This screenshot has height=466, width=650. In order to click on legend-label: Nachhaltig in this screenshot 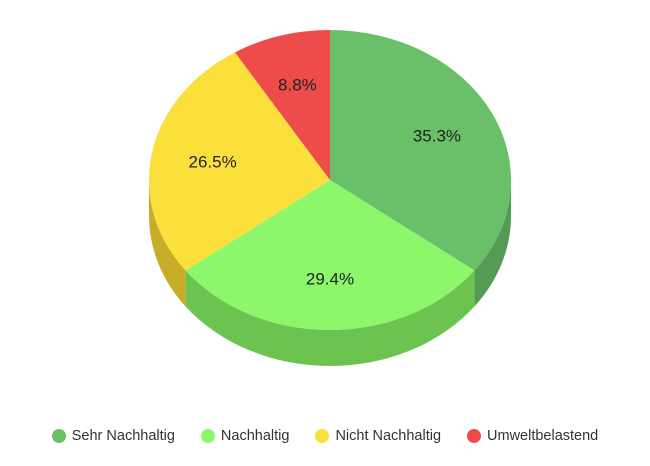, I will do `click(255, 436)`.